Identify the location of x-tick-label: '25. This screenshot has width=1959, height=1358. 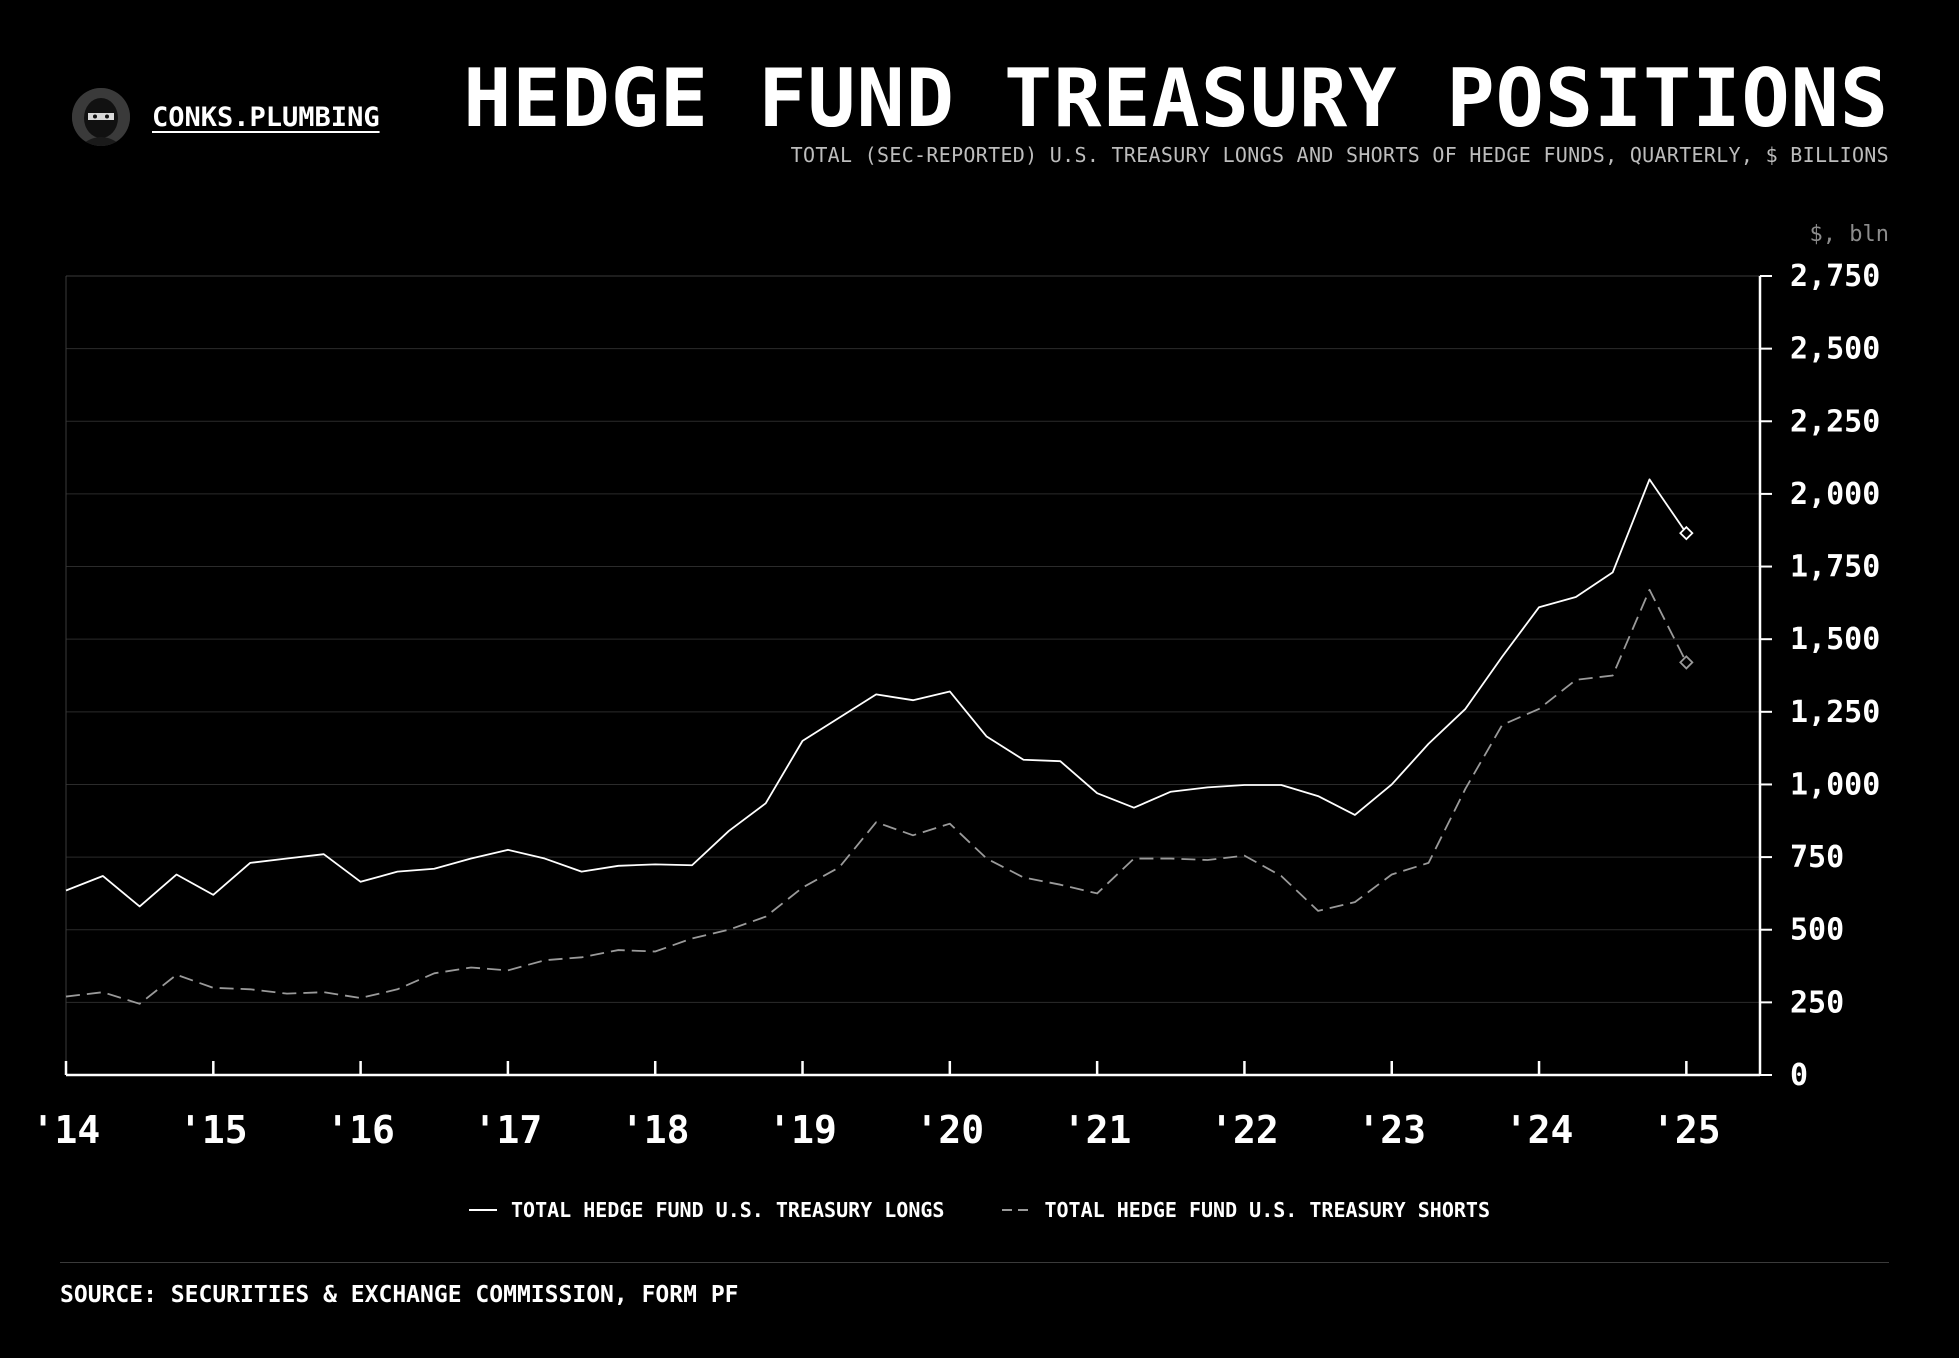
(1686, 1130).